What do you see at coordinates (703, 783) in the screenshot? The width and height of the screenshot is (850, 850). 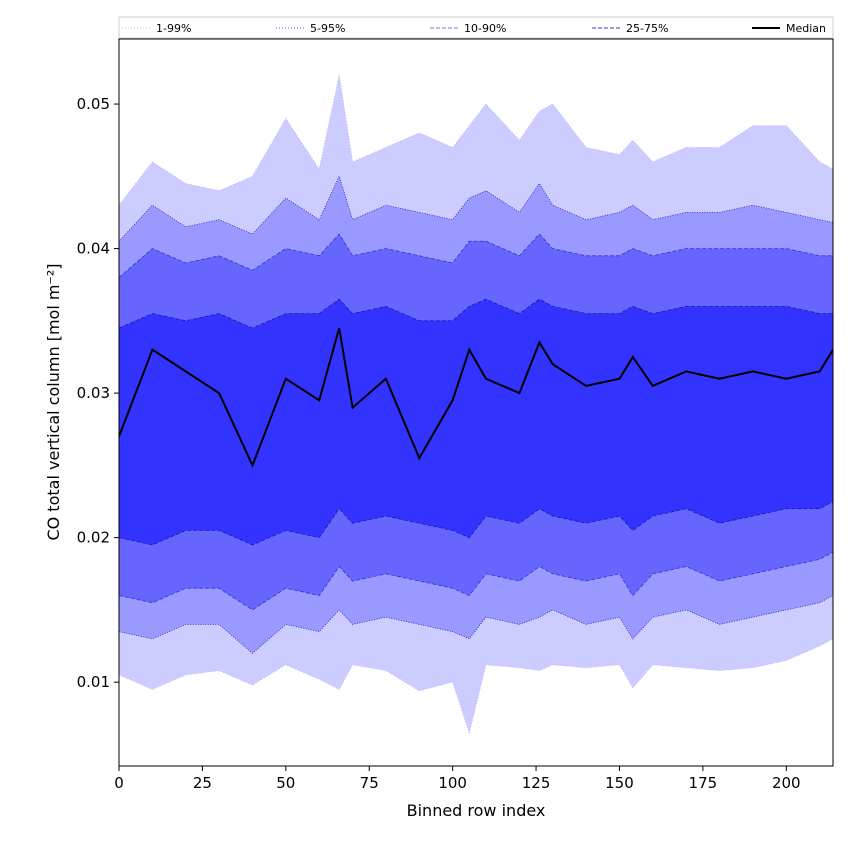 I see `x-tick-label: 175` at bounding box center [703, 783].